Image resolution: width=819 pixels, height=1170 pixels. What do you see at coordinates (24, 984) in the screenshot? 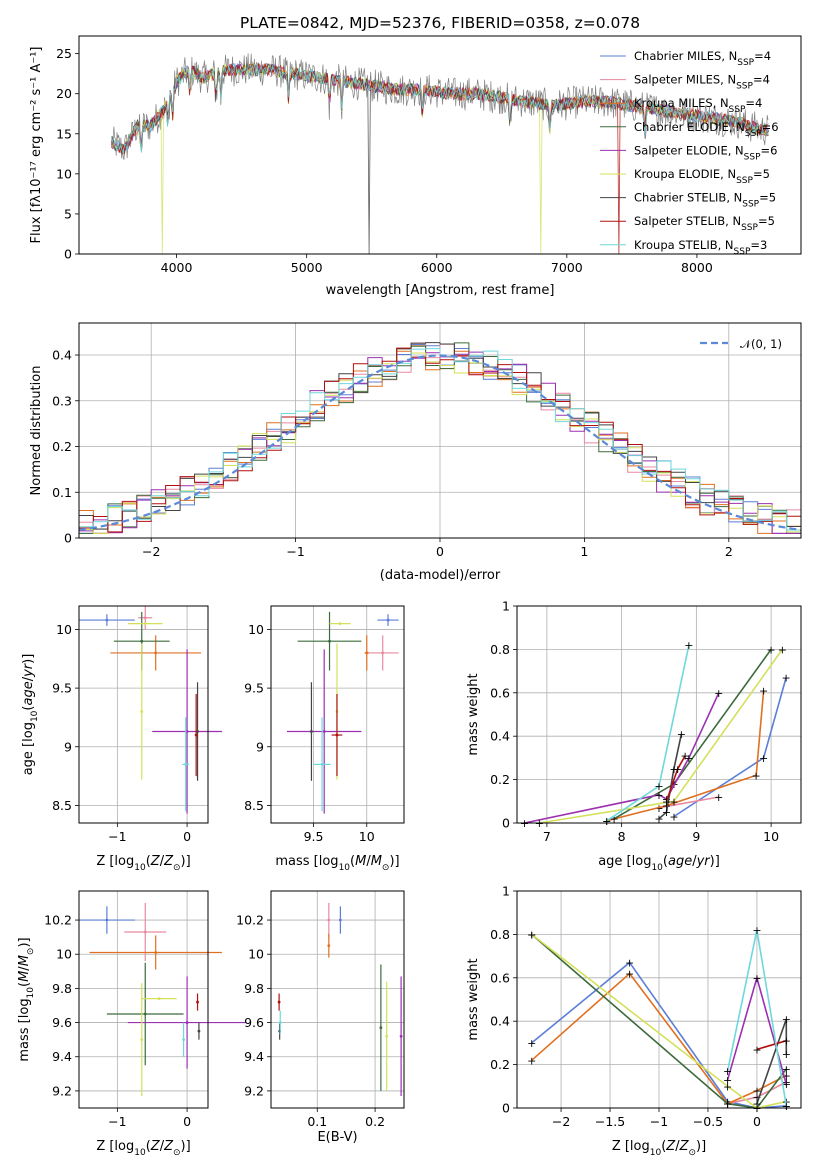
I see `label-part: (` at bounding box center [24, 984].